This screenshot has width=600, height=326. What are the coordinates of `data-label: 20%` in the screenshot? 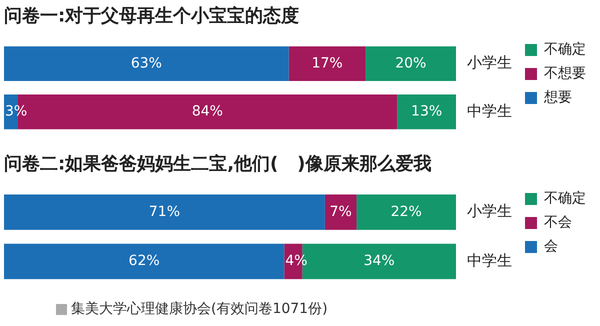 It's located at (410, 63).